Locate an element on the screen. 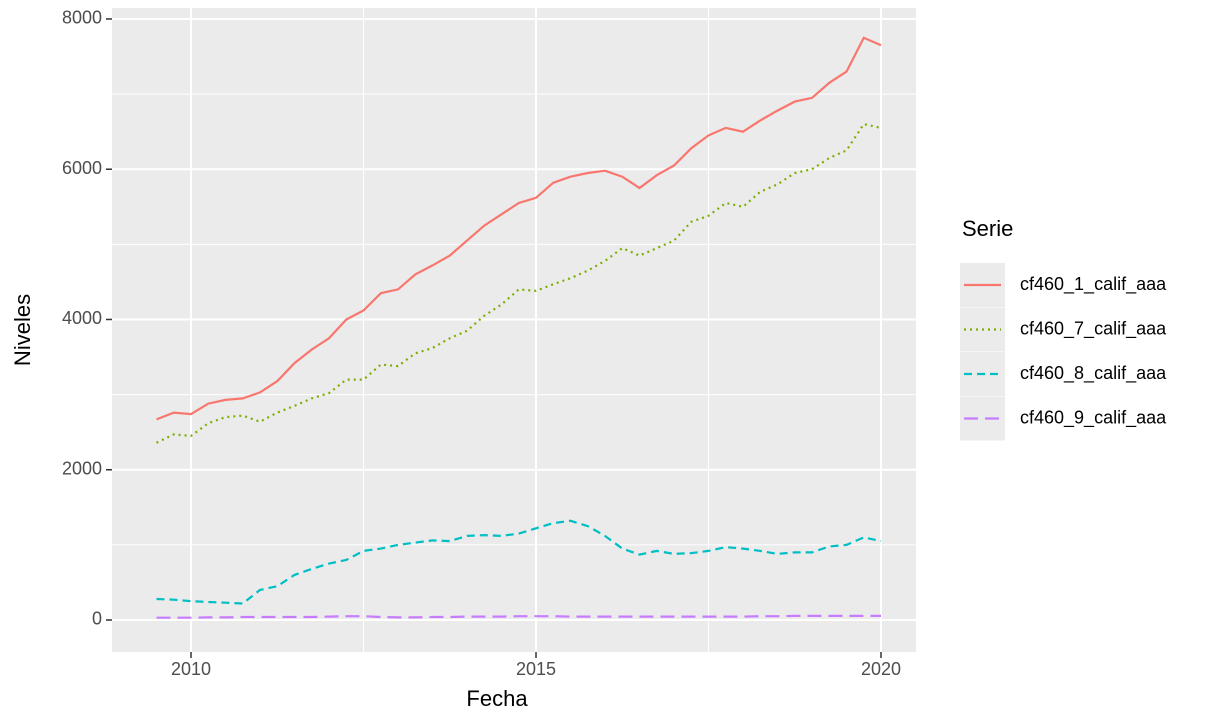 The height and width of the screenshot is (721, 1225). x-axis-label: Fecha is located at coordinates (497, 698).